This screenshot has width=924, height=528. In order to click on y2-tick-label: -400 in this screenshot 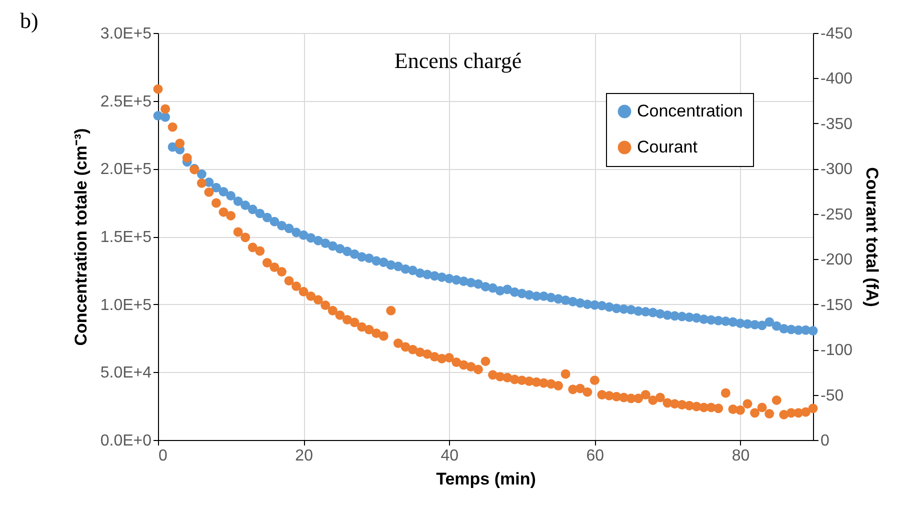, I will do `click(836, 79)`.